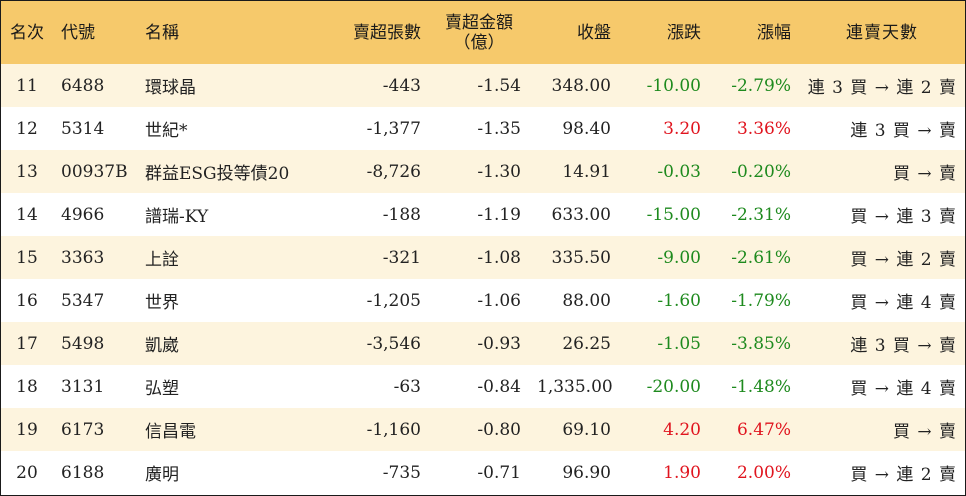  Describe the element at coordinates (586, 472) in the screenshot. I see `cell-close: 96.90` at that location.